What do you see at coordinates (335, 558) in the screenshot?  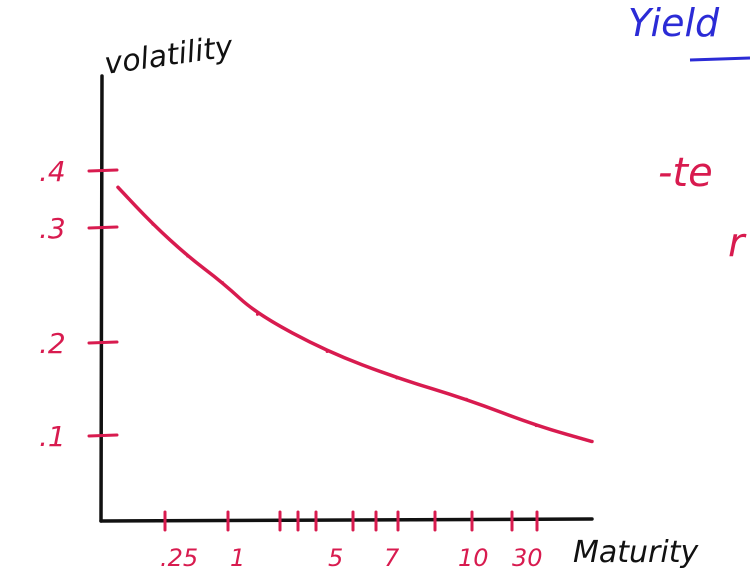 I see `x-tick-label: 5` at bounding box center [335, 558].